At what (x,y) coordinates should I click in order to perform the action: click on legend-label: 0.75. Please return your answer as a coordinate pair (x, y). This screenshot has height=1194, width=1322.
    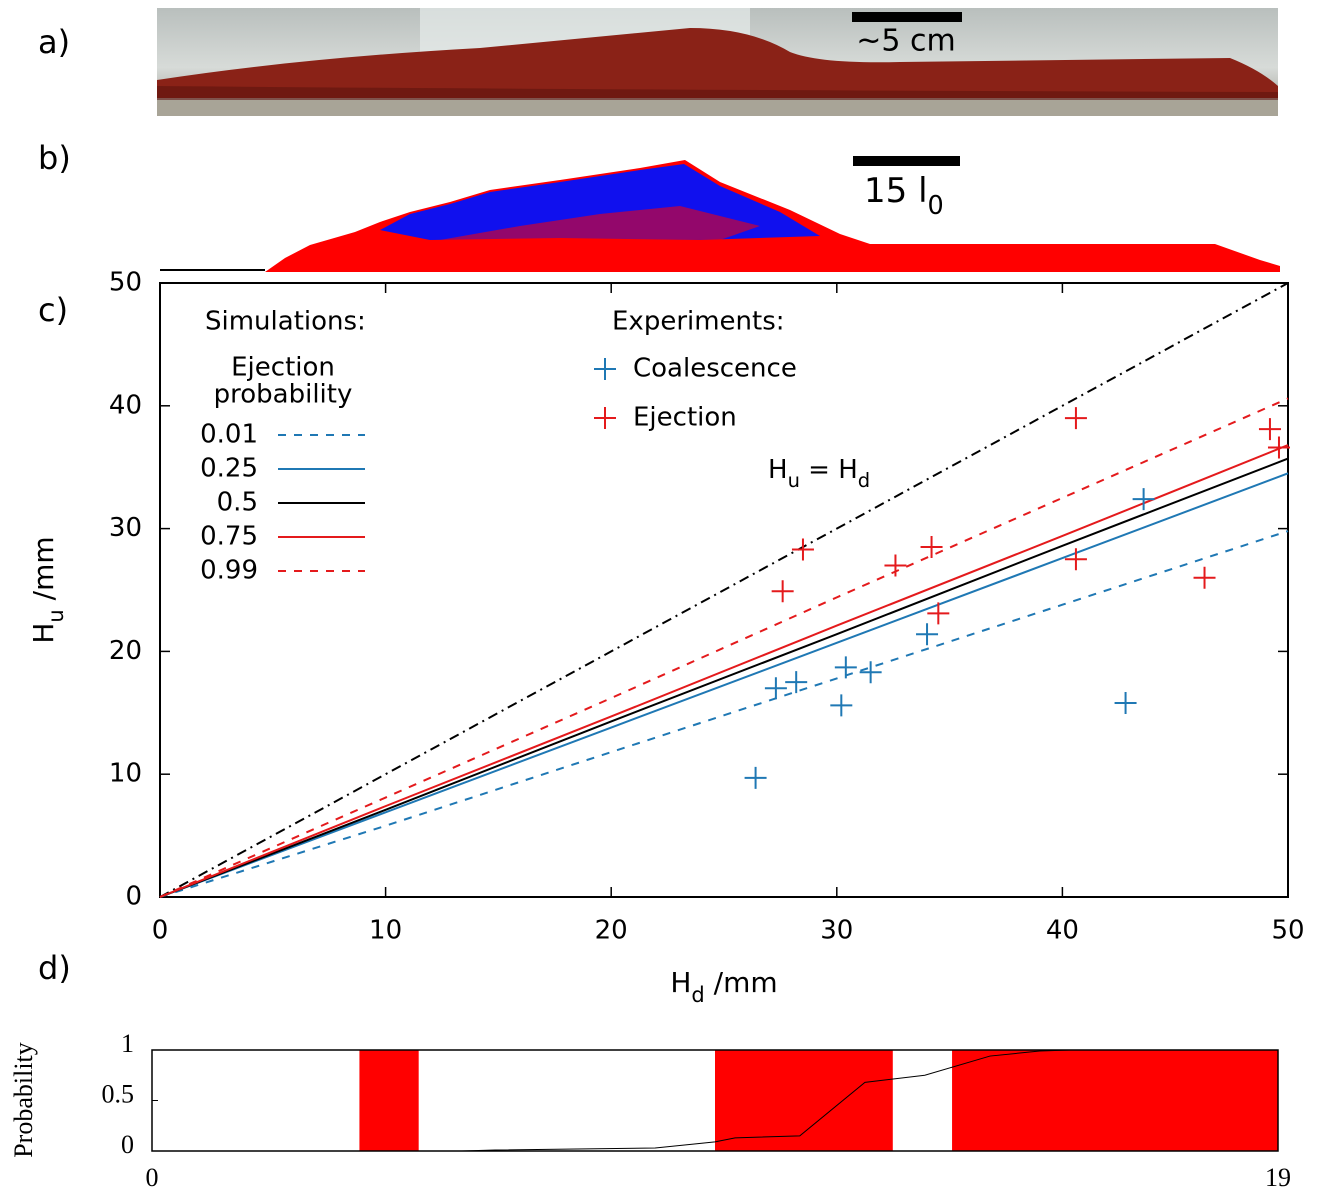
    Looking at the image, I should click on (229, 537).